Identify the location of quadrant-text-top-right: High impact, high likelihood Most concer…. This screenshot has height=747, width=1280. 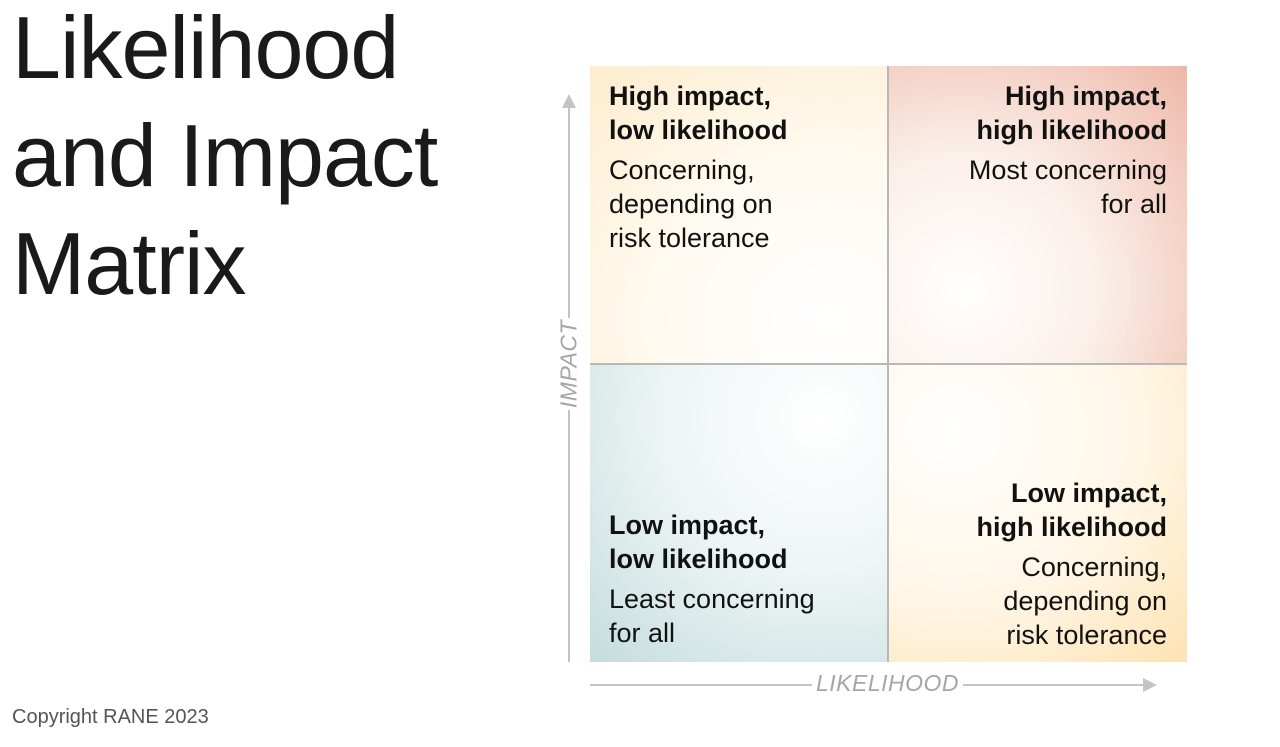
(1068, 150).